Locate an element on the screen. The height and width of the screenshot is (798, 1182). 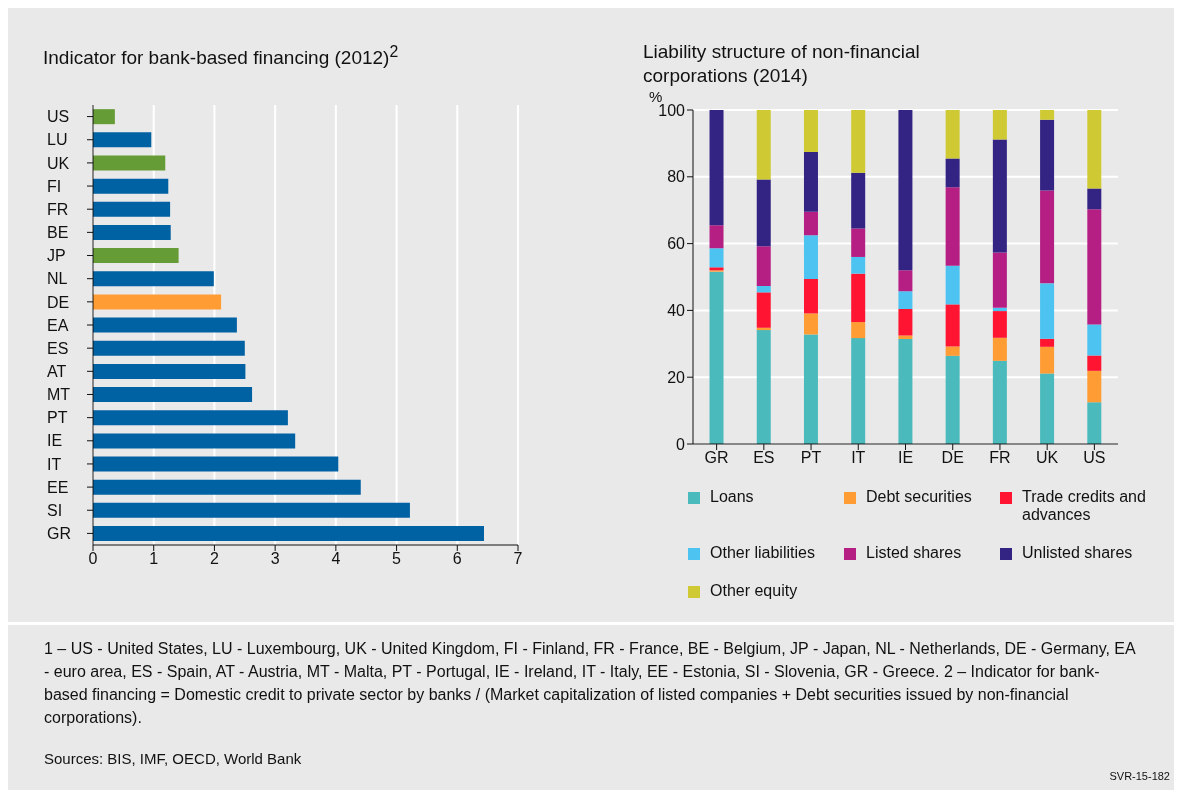
y-tick-label: JP is located at coordinates (56, 256).